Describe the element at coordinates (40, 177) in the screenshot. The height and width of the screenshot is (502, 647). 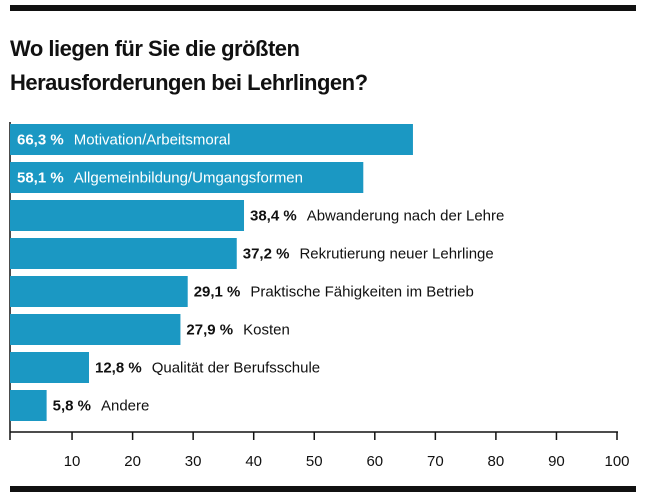
I see `value-label: 58,1 %` at that location.